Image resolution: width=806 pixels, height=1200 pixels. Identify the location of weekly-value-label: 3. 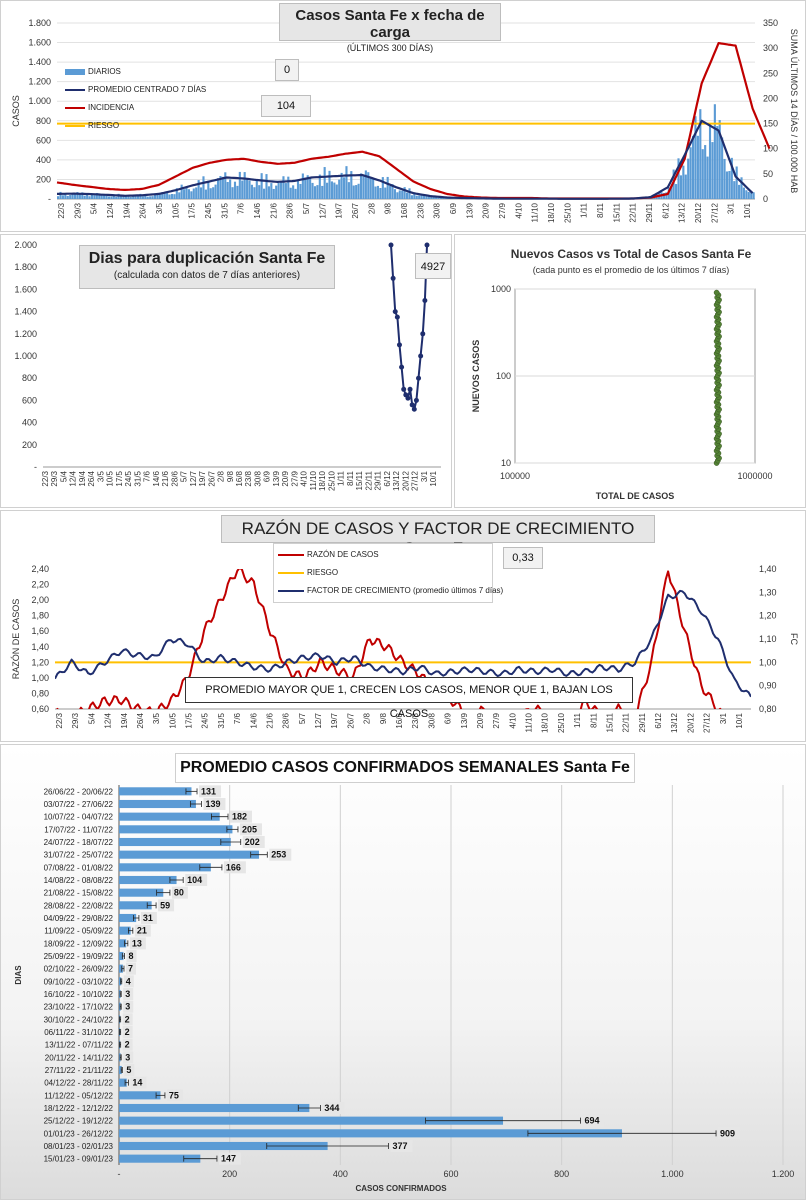
(127, 994).